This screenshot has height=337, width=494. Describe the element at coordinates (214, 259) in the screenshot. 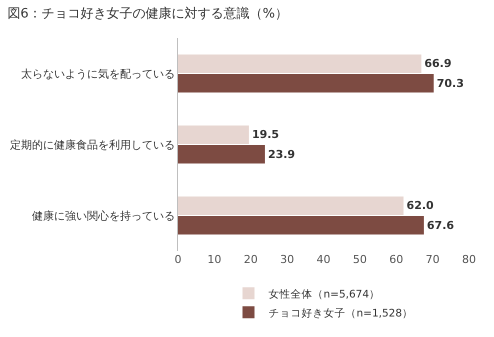

I see `x-tick-label: 10` at that location.